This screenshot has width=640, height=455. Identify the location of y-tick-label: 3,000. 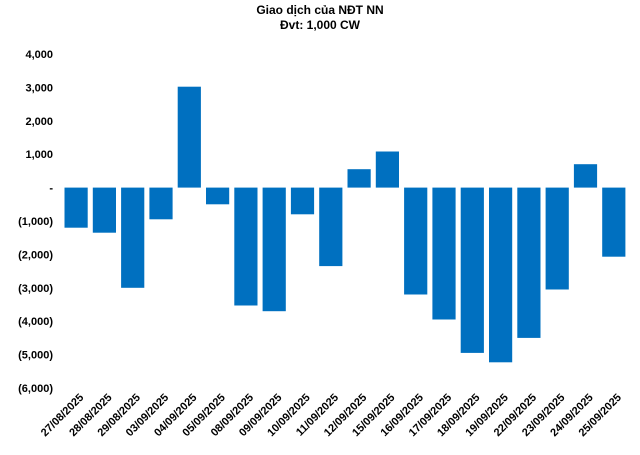
(39, 88).